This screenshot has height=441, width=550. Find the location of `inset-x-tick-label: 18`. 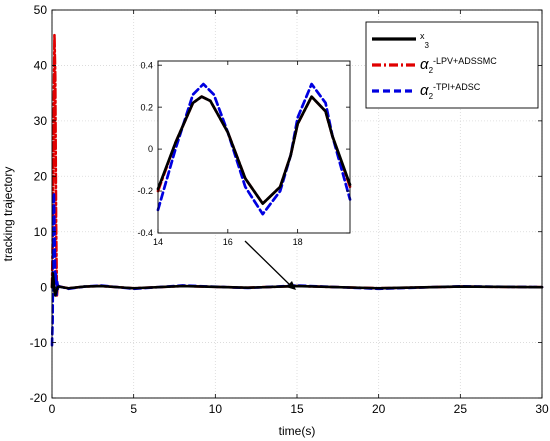

inset-x-tick-label: 18 is located at coordinates (298, 242).